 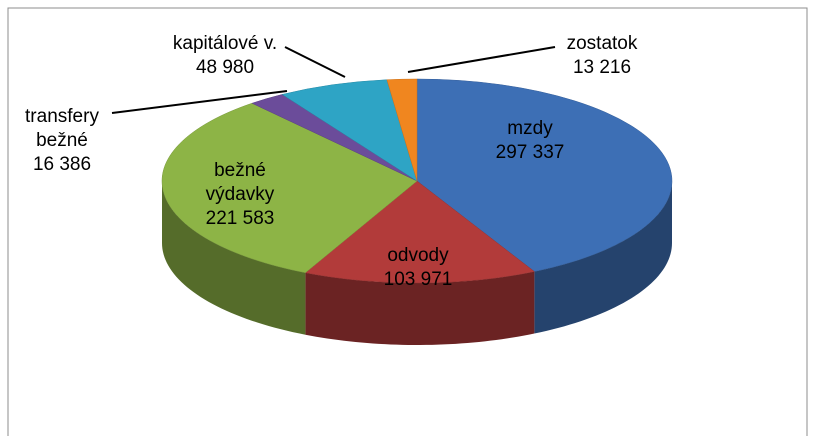 I want to click on category-label: kapitálové v., so click(x=225, y=43).